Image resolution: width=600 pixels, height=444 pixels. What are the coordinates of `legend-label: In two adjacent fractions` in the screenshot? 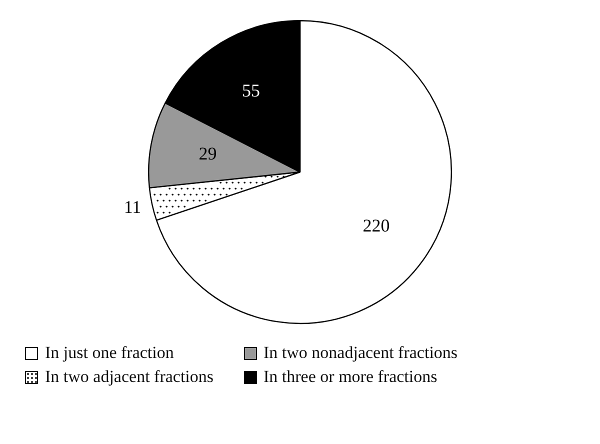 It's located at (129, 377).